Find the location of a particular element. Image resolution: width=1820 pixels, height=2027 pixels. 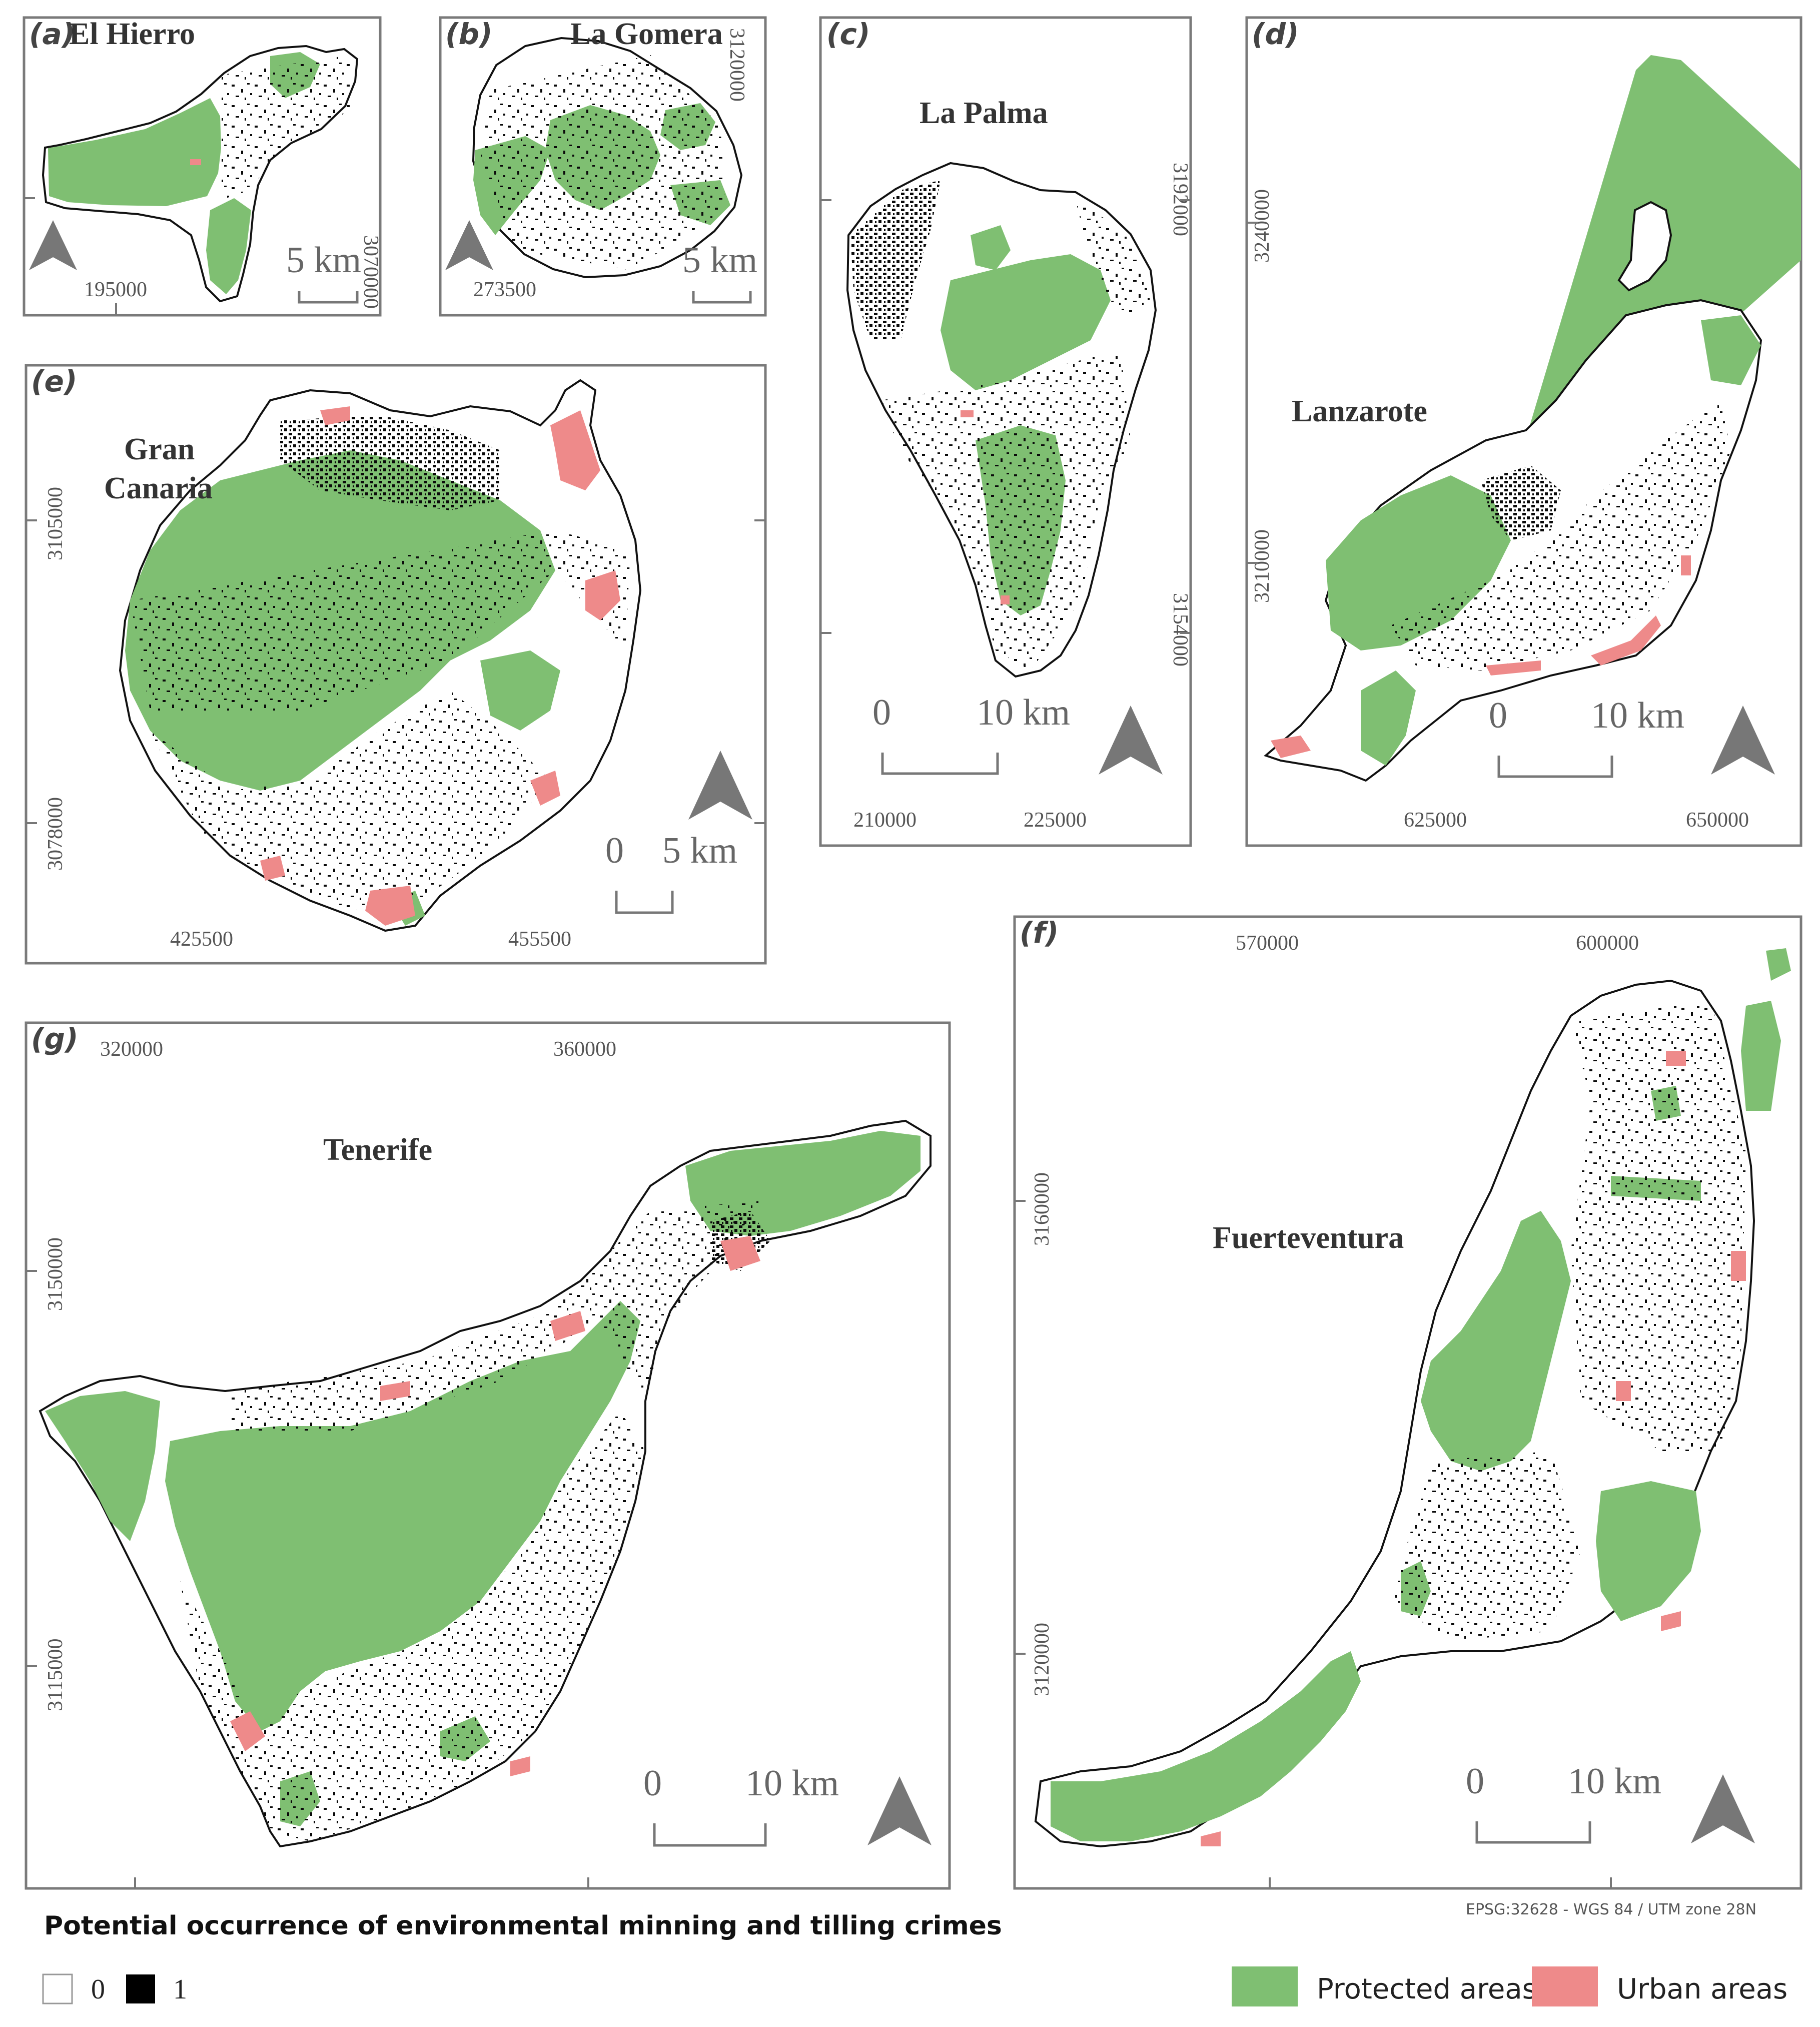

lobos-islet is located at coordinates (1778, 964).